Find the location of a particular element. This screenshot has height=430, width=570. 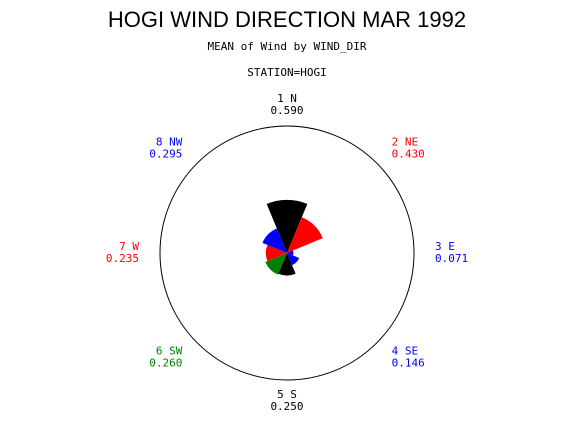

value-label: 0.071 is located at coordinates (451, 258).